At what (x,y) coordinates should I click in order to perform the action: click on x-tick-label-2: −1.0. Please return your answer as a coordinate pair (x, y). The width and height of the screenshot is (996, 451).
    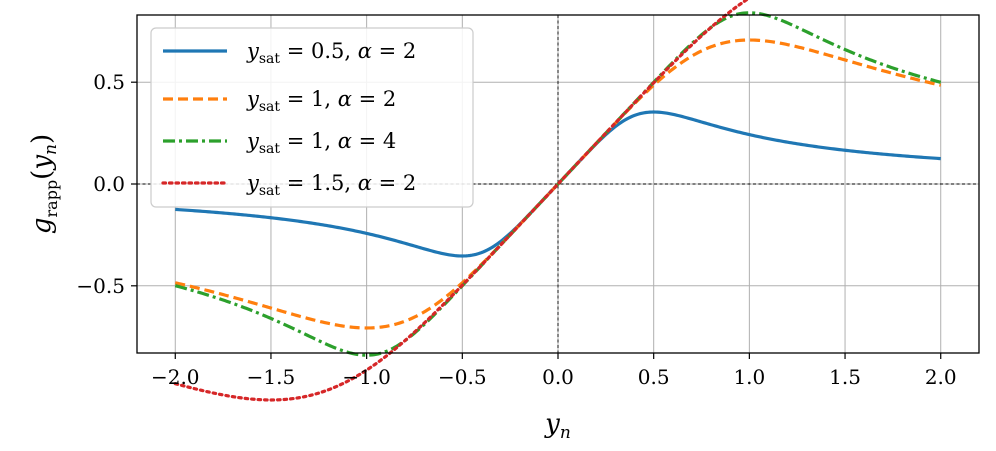
    Looking at the image, I should click on (366, 377).